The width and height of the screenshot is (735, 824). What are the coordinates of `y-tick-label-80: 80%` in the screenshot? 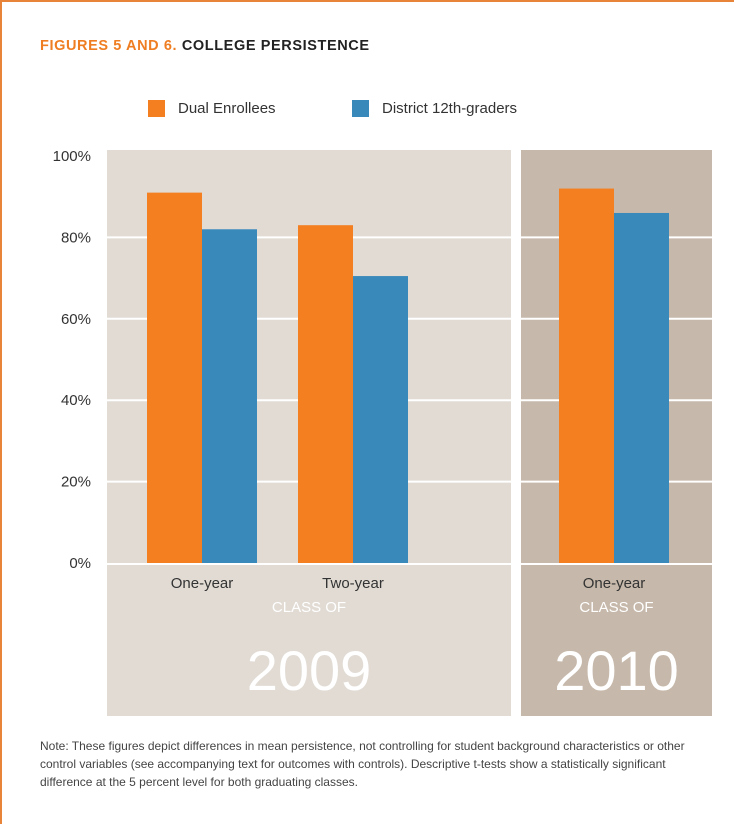 It's located at (76, 237).